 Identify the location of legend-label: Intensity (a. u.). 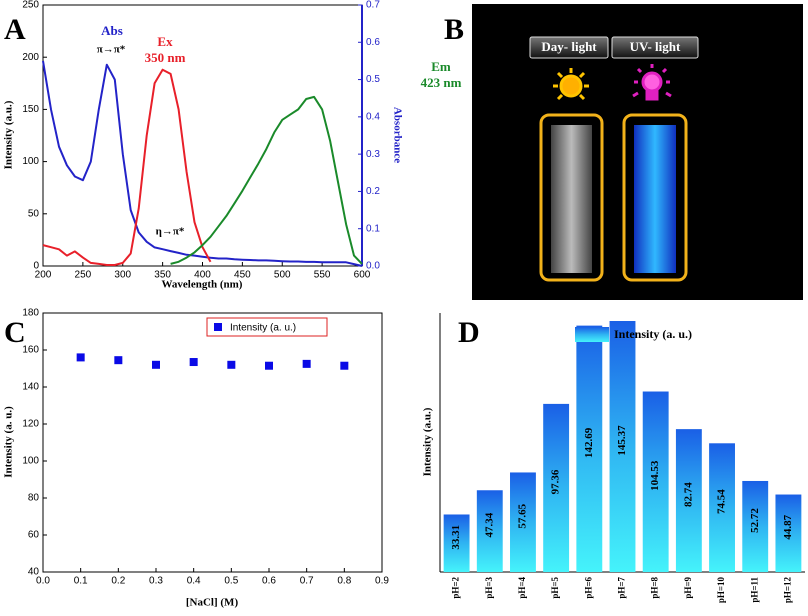
(263, 328).